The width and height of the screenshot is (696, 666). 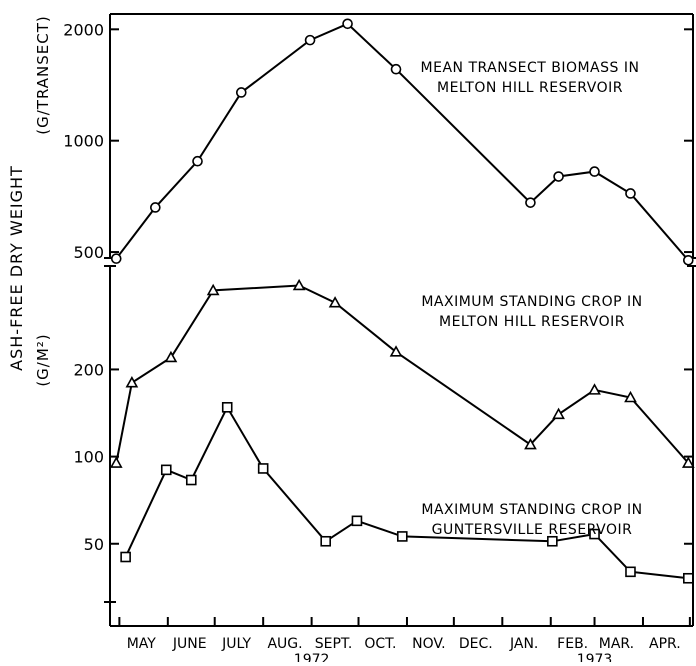 I want to click on y-tick-label: 2000, so click(x=83, y=29).